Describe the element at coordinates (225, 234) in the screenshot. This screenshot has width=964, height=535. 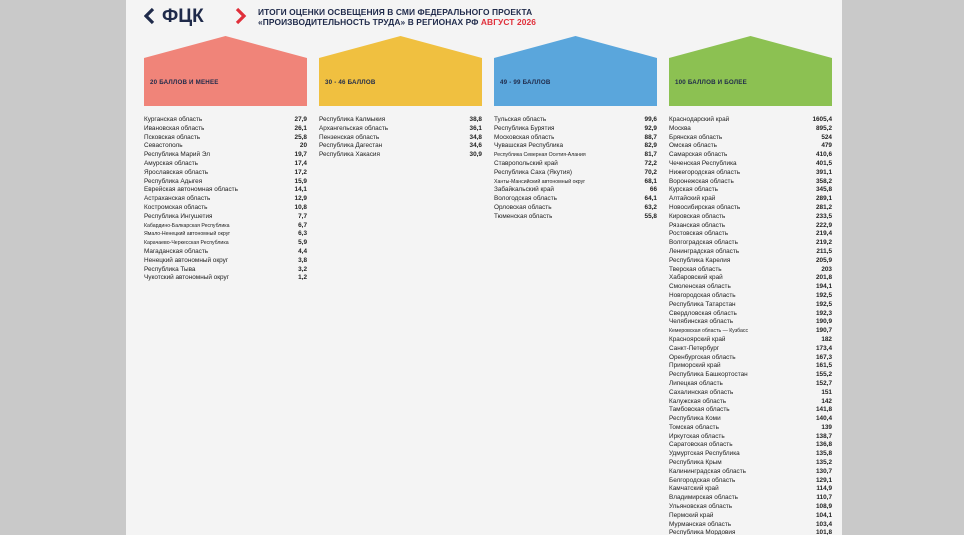
I see `region-row: Ямало-Ненецкий автономный округ 6,3` at that location.